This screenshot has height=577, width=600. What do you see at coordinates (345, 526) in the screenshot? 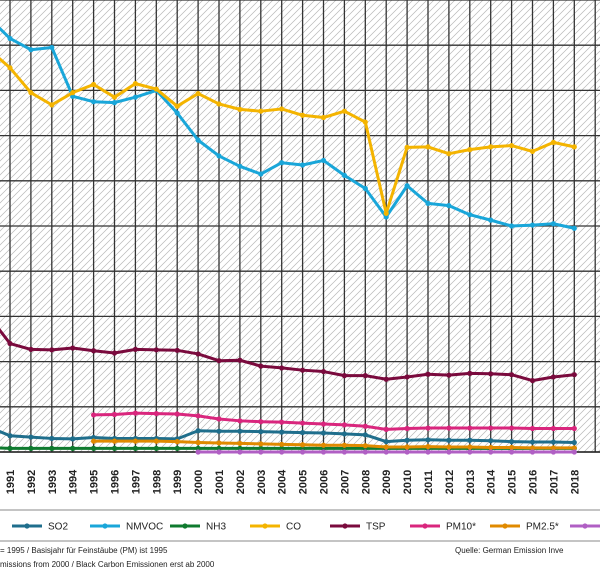
I see `legend-swatch-marker` at bounding box center [345, 526].